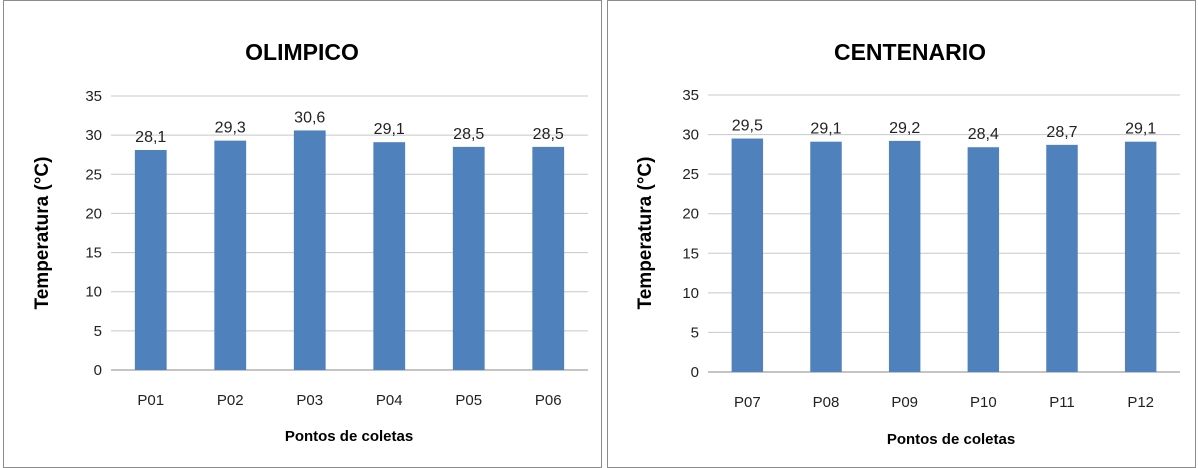 This screenshot has width=1198, height=468. Describe the element at coordinates (910, 52) in the screenshot. I see `chart-title: CENTENARIO` at that location.